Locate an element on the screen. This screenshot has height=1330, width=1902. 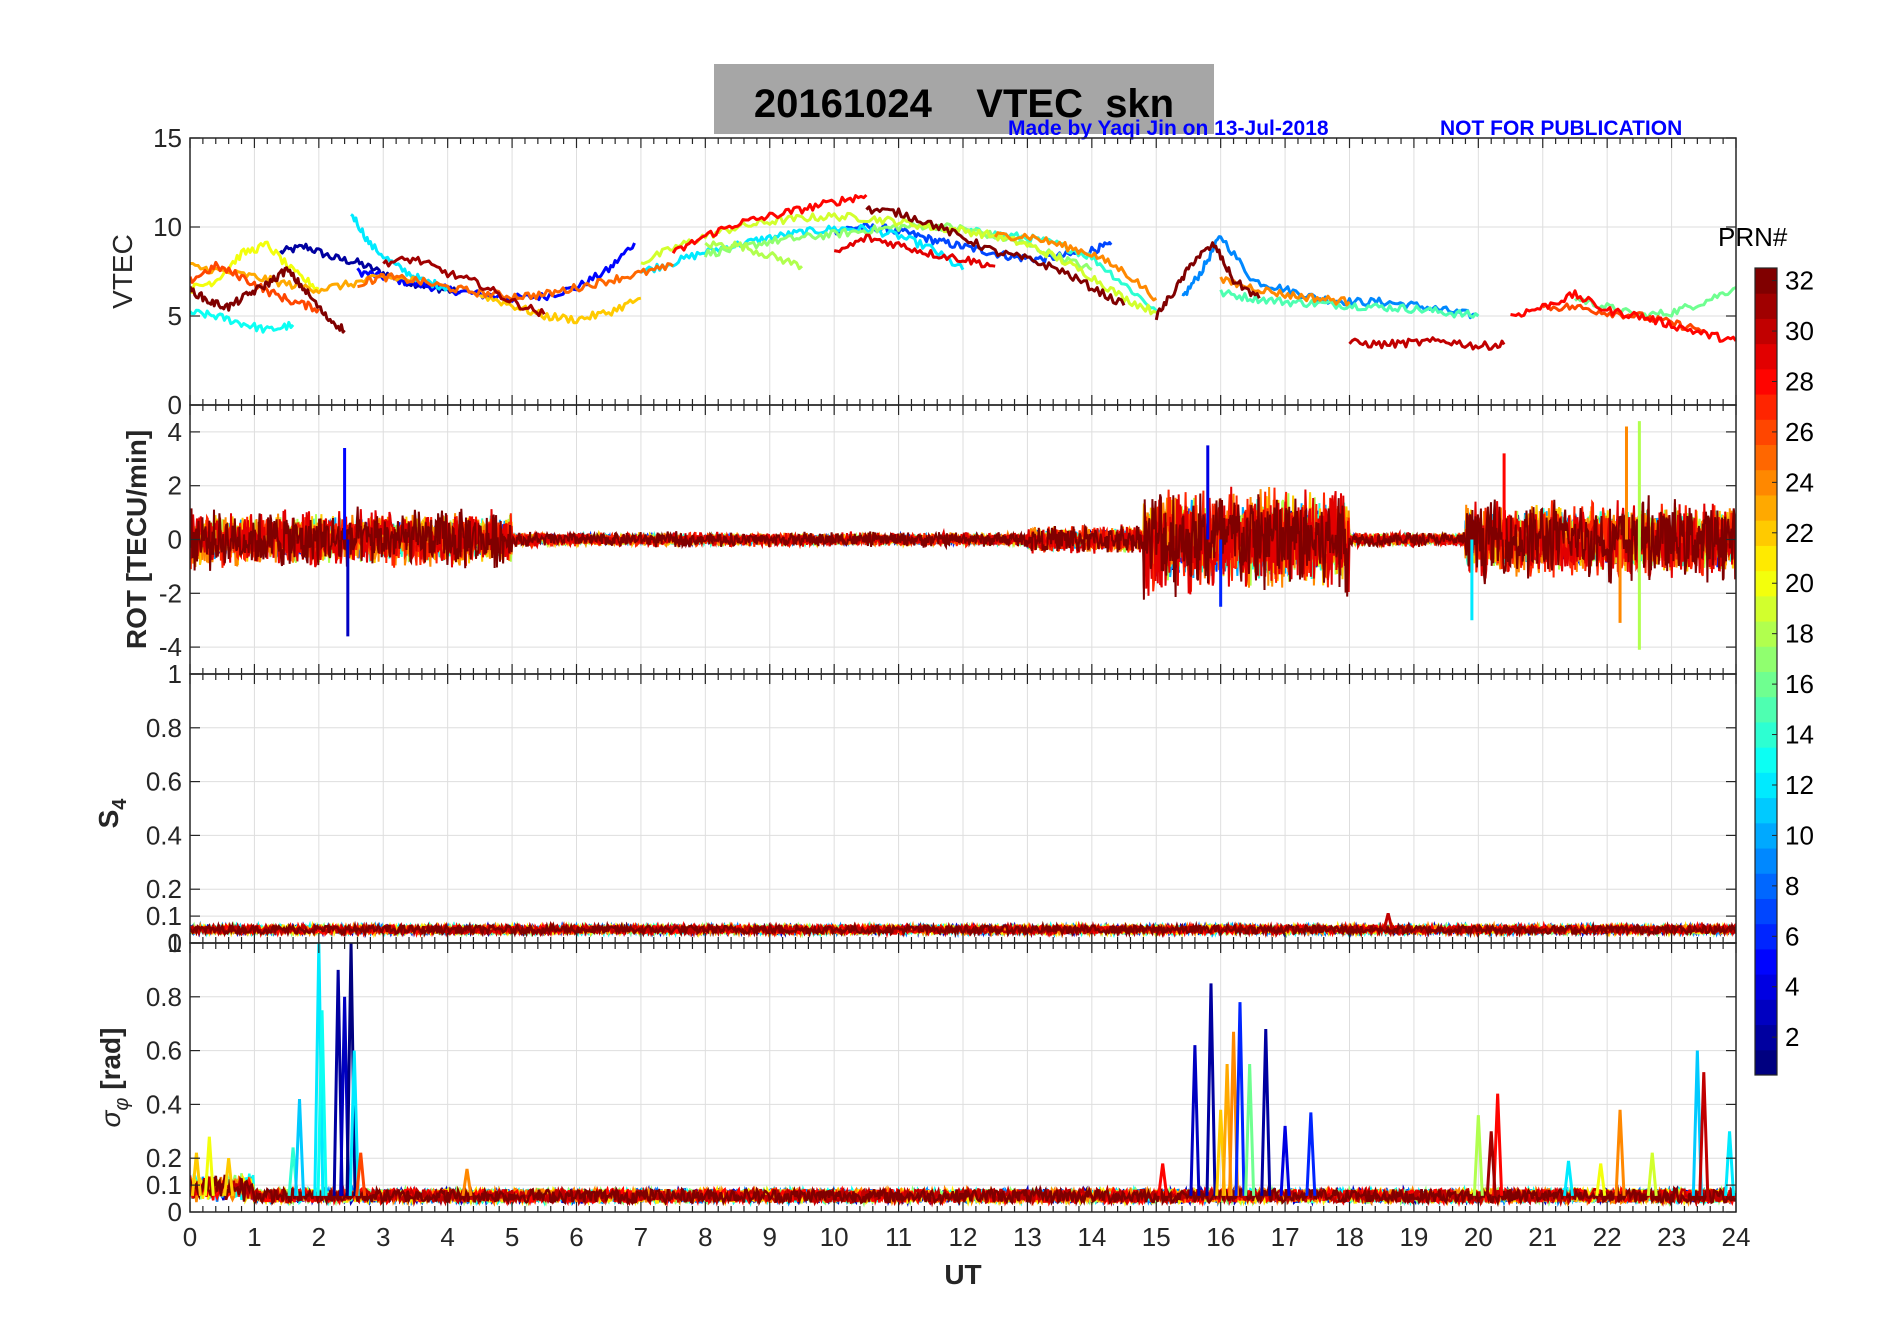
x-tick-label: 17 is located at coordinates (1285, 1237).